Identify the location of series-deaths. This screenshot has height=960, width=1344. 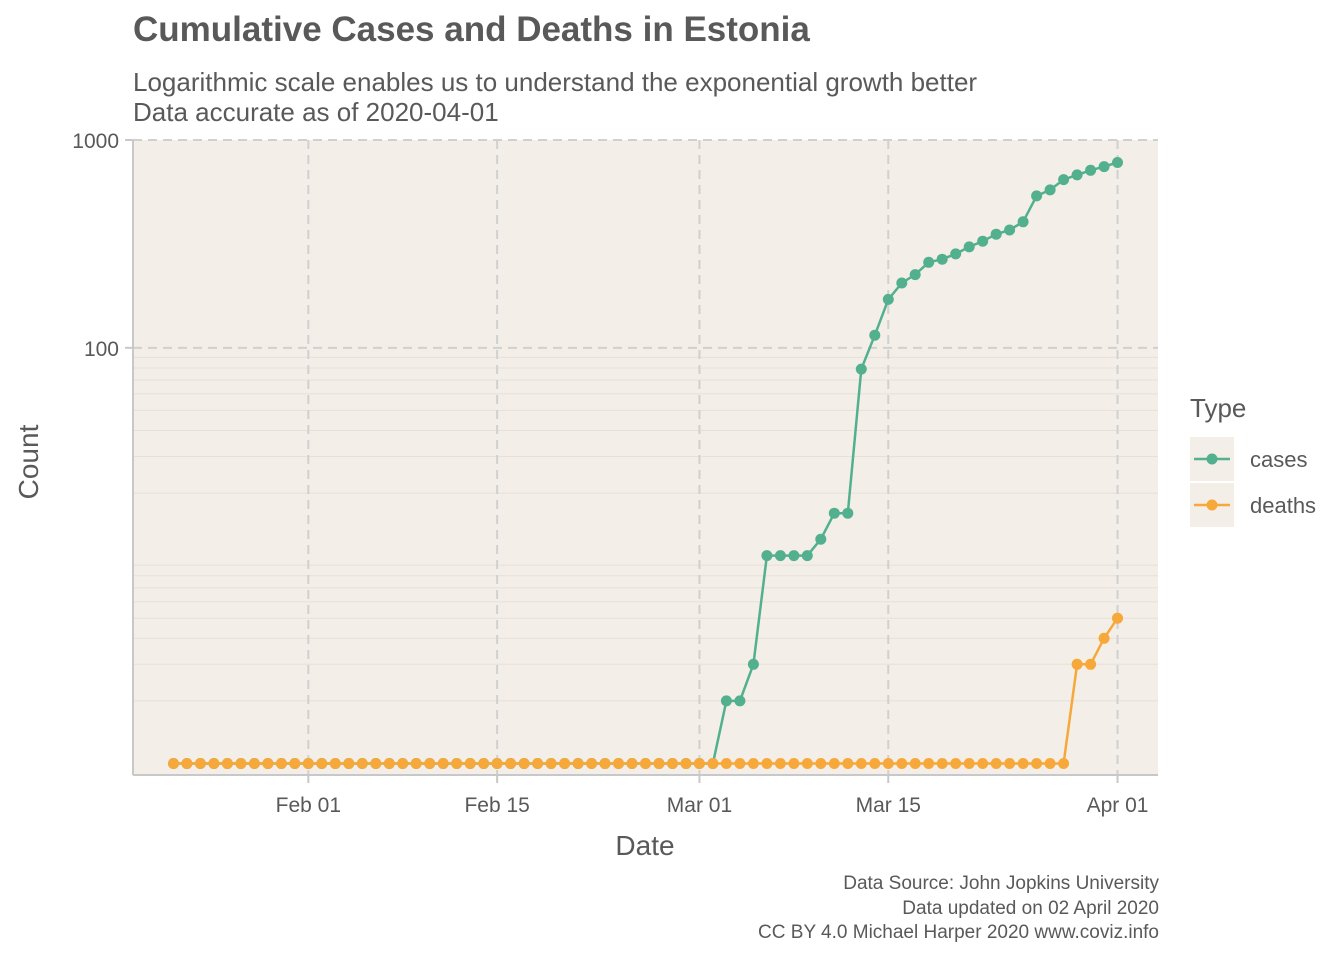
(645, 690).